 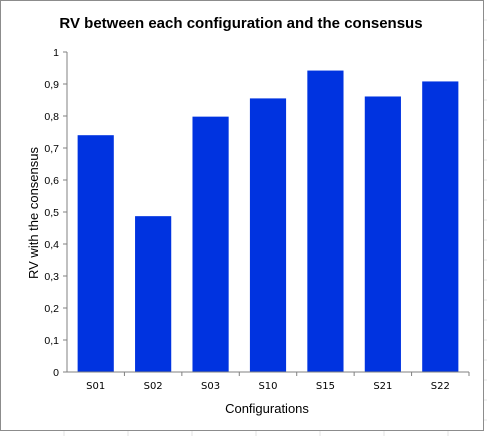 What do you see at coordinates (56, 373) in the screenshot?
I see `y-tick-label: 0` at bounding box center [56, 373].